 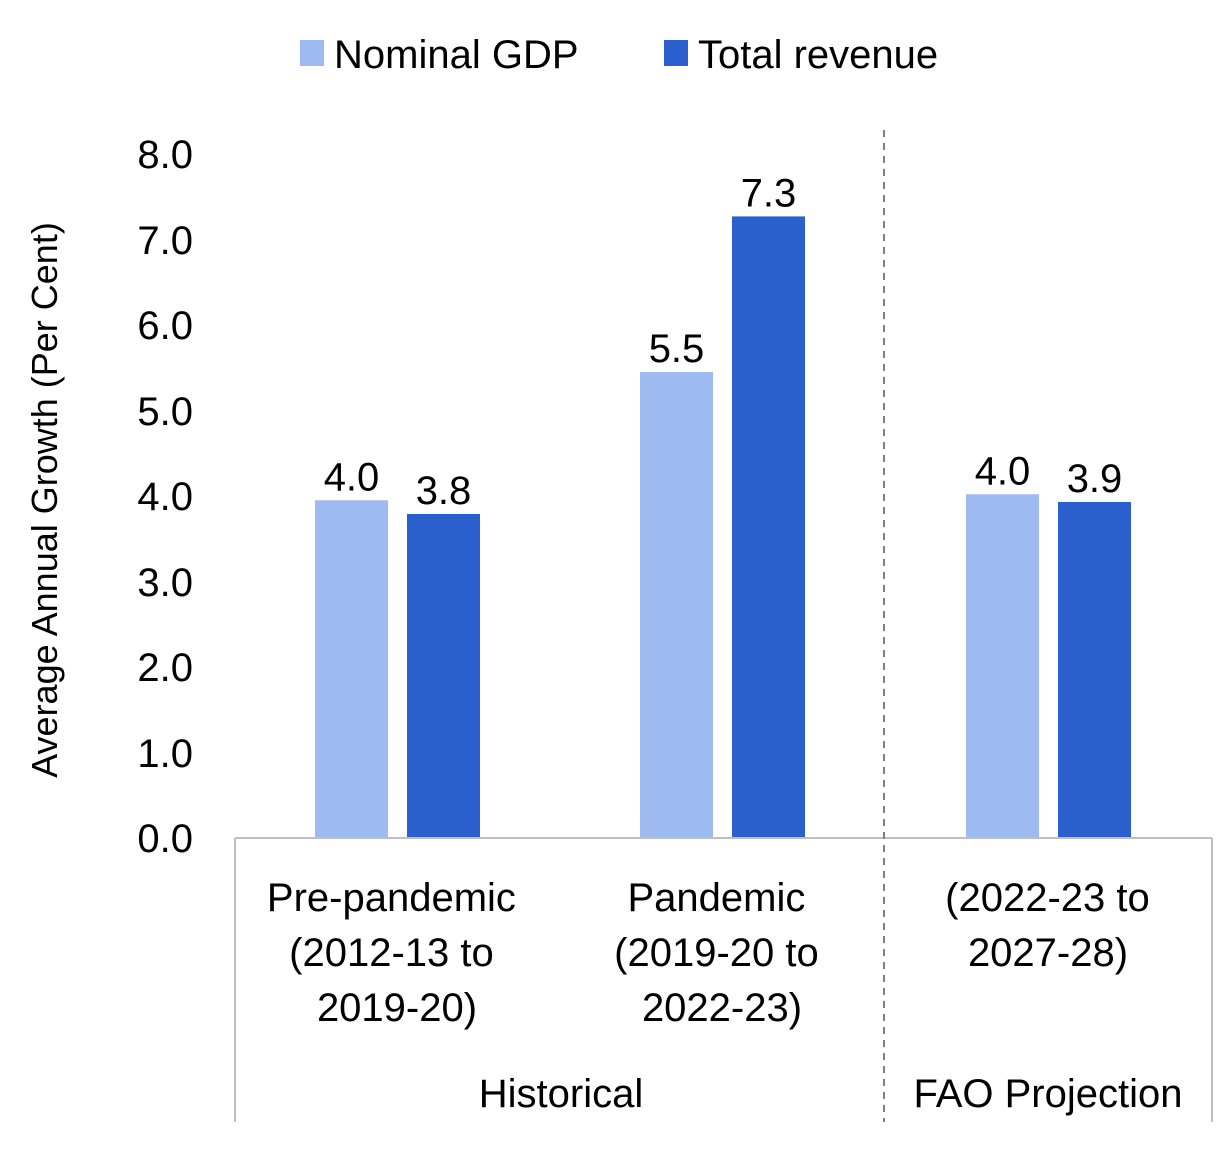 I want to click on category-label-line: (2019-20 to, so click(x=716, y=953).